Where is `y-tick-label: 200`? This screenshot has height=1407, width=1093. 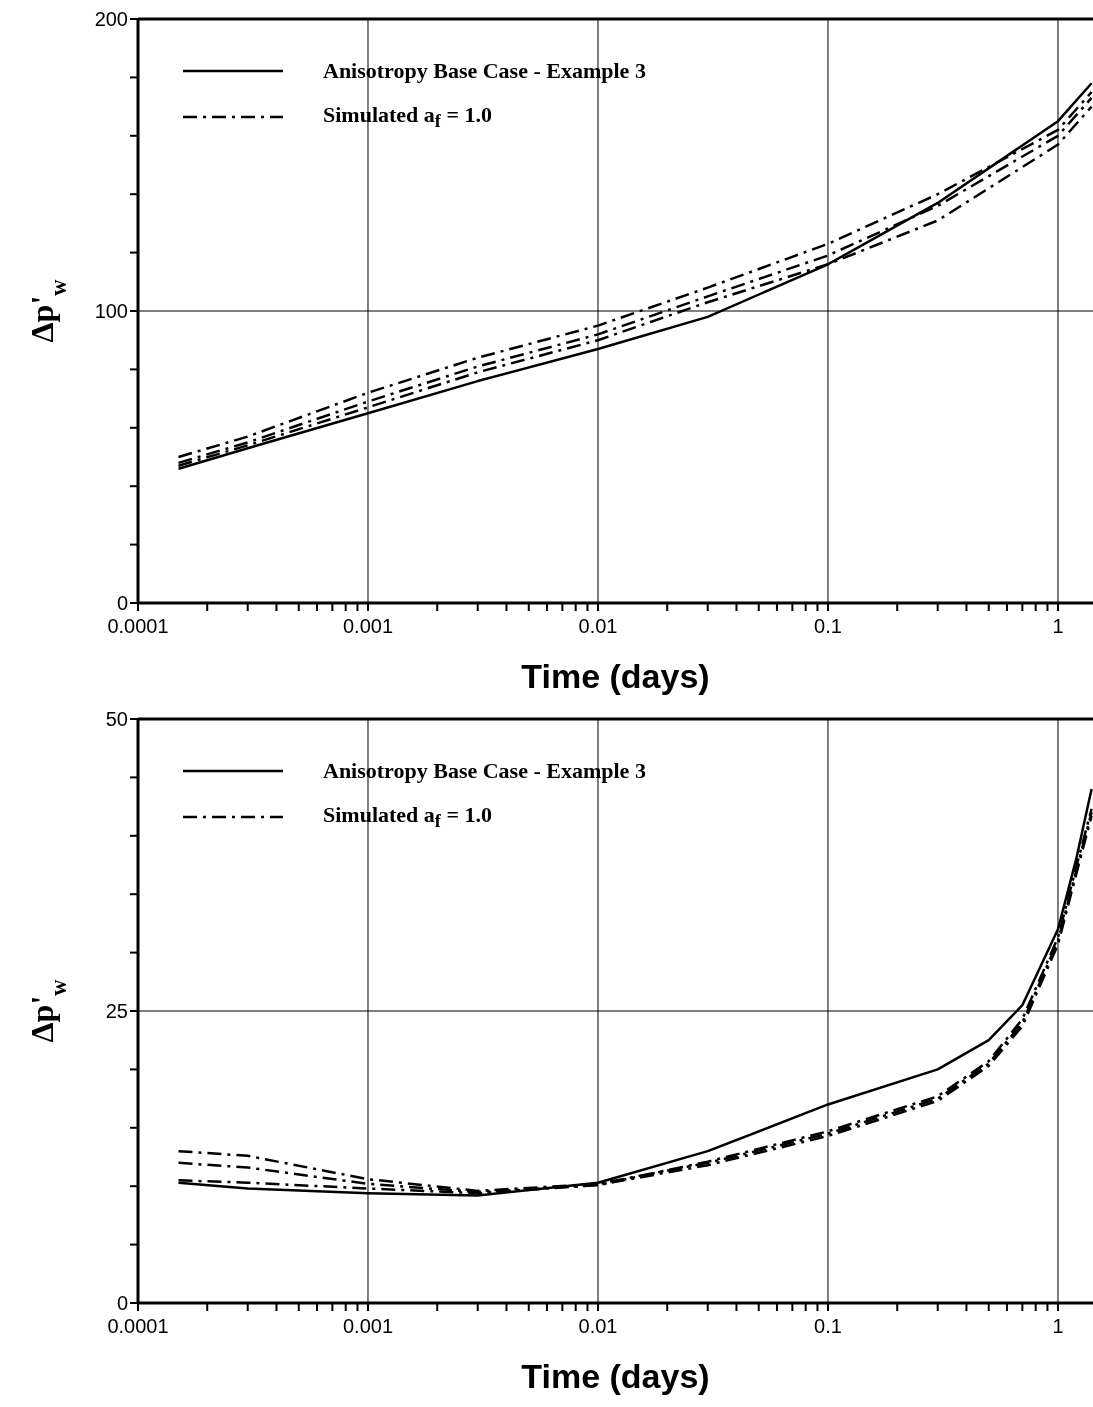 y-tick-label: 200 is located at coordinates (111, 19).